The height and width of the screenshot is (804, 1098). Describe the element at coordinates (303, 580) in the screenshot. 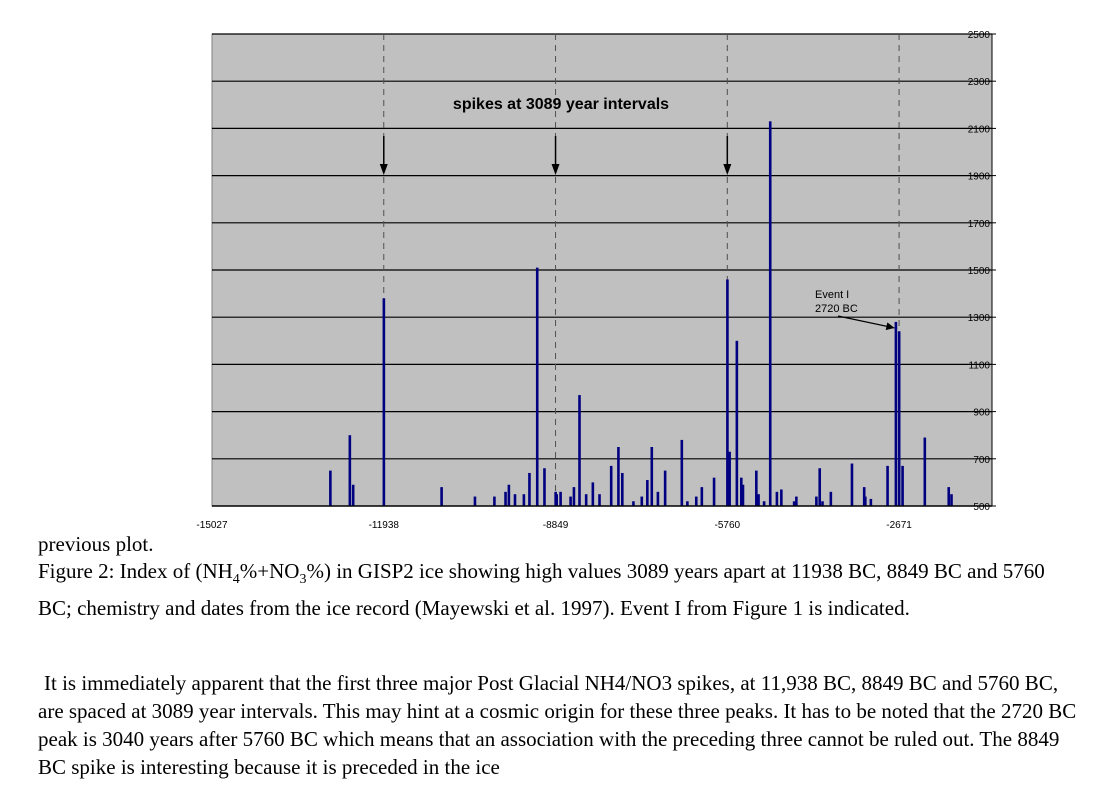

I see `caption-sub-3: 3` at that location.